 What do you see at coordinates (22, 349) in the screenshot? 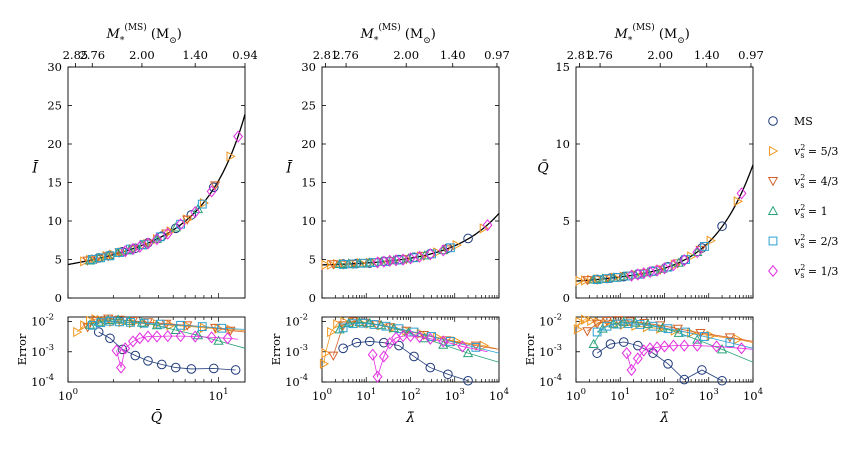
I see `left-err-y-label: Error` at bounding box center [22, 349].